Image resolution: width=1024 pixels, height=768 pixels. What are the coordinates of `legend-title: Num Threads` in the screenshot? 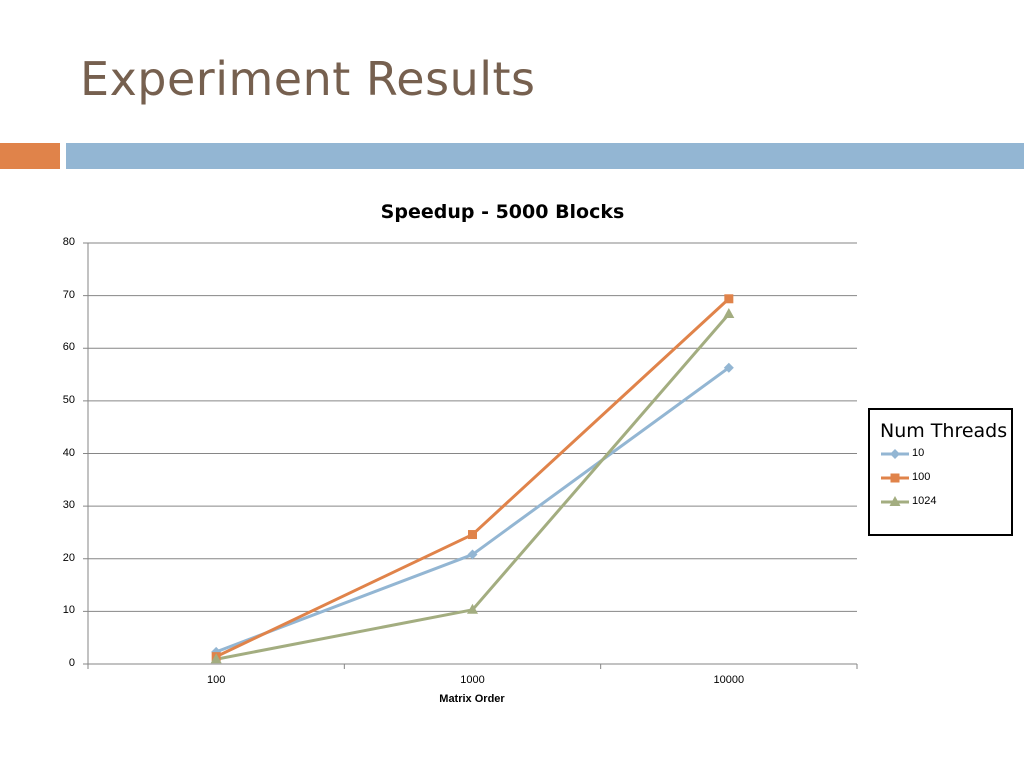 It's located at (944, 431).